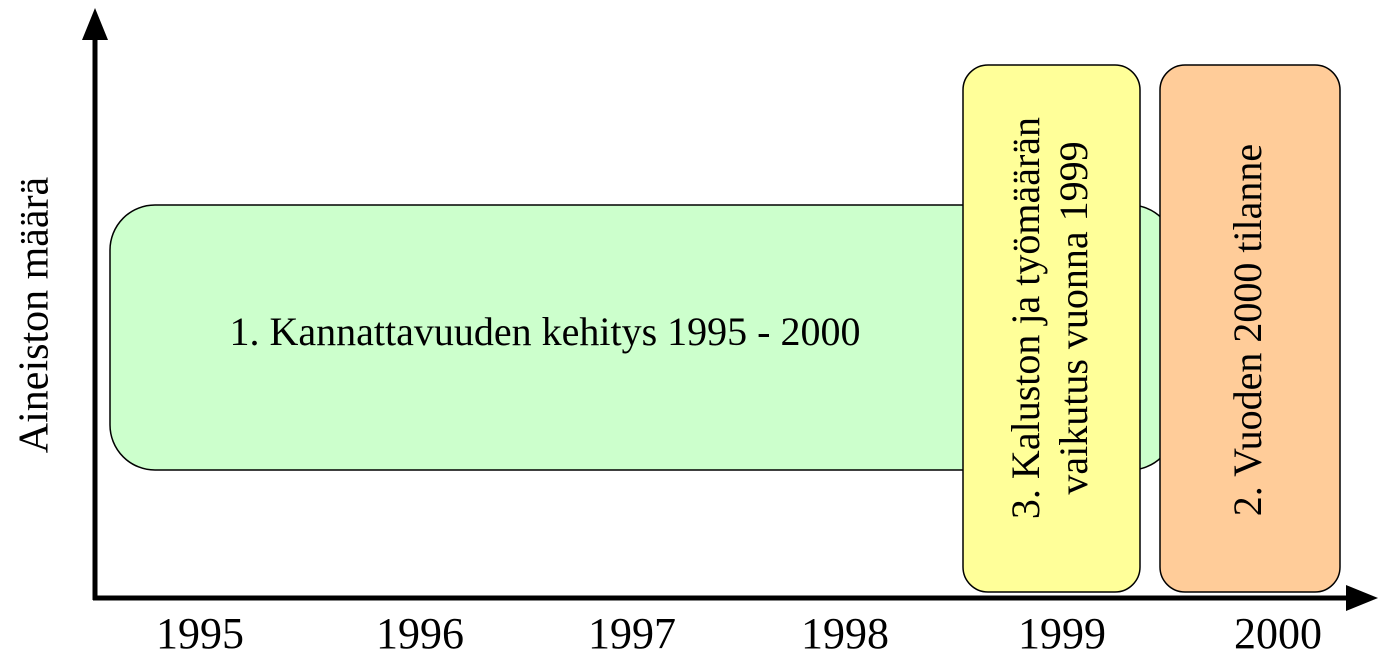 This screenshot has width=1379, height=664. What do you see at coordinates (1278, 633) in the screenshot?
I see `x-axis-label: 2000` at bounding box center [1278, 633].